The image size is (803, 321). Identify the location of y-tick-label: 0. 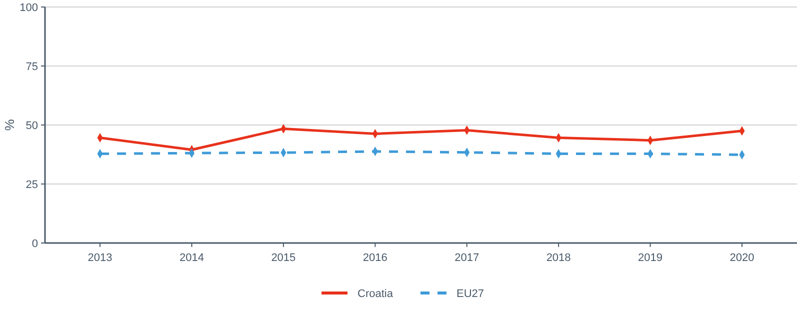
(35, 244).